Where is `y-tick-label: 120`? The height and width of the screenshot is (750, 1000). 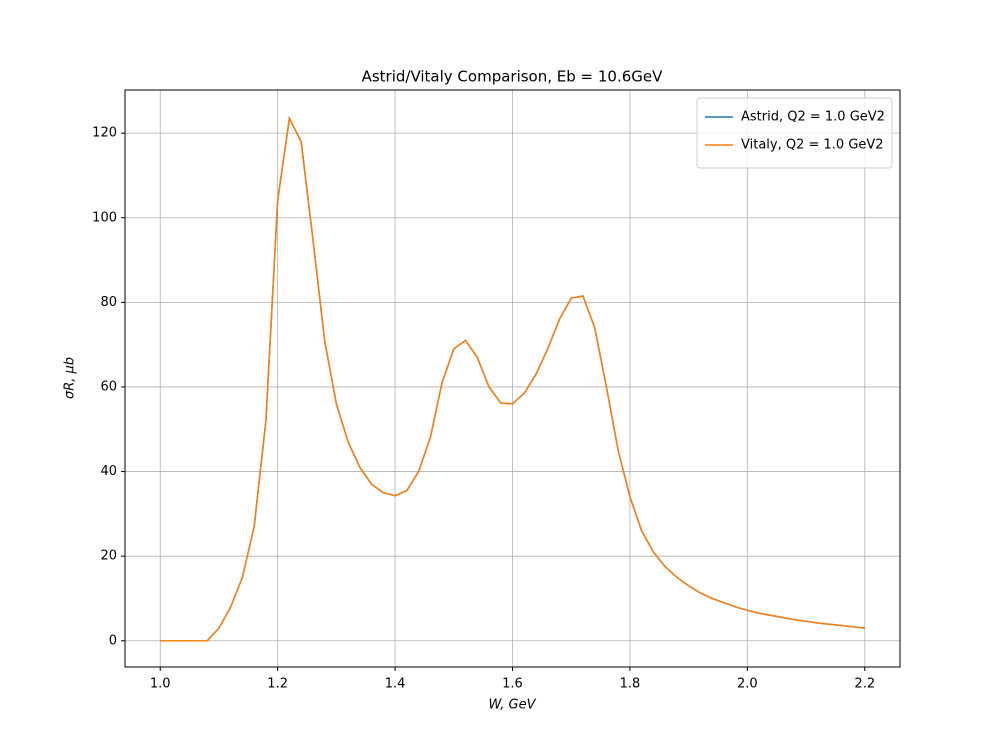
y-tick-label: 120 is located at coordinates (104, 133).